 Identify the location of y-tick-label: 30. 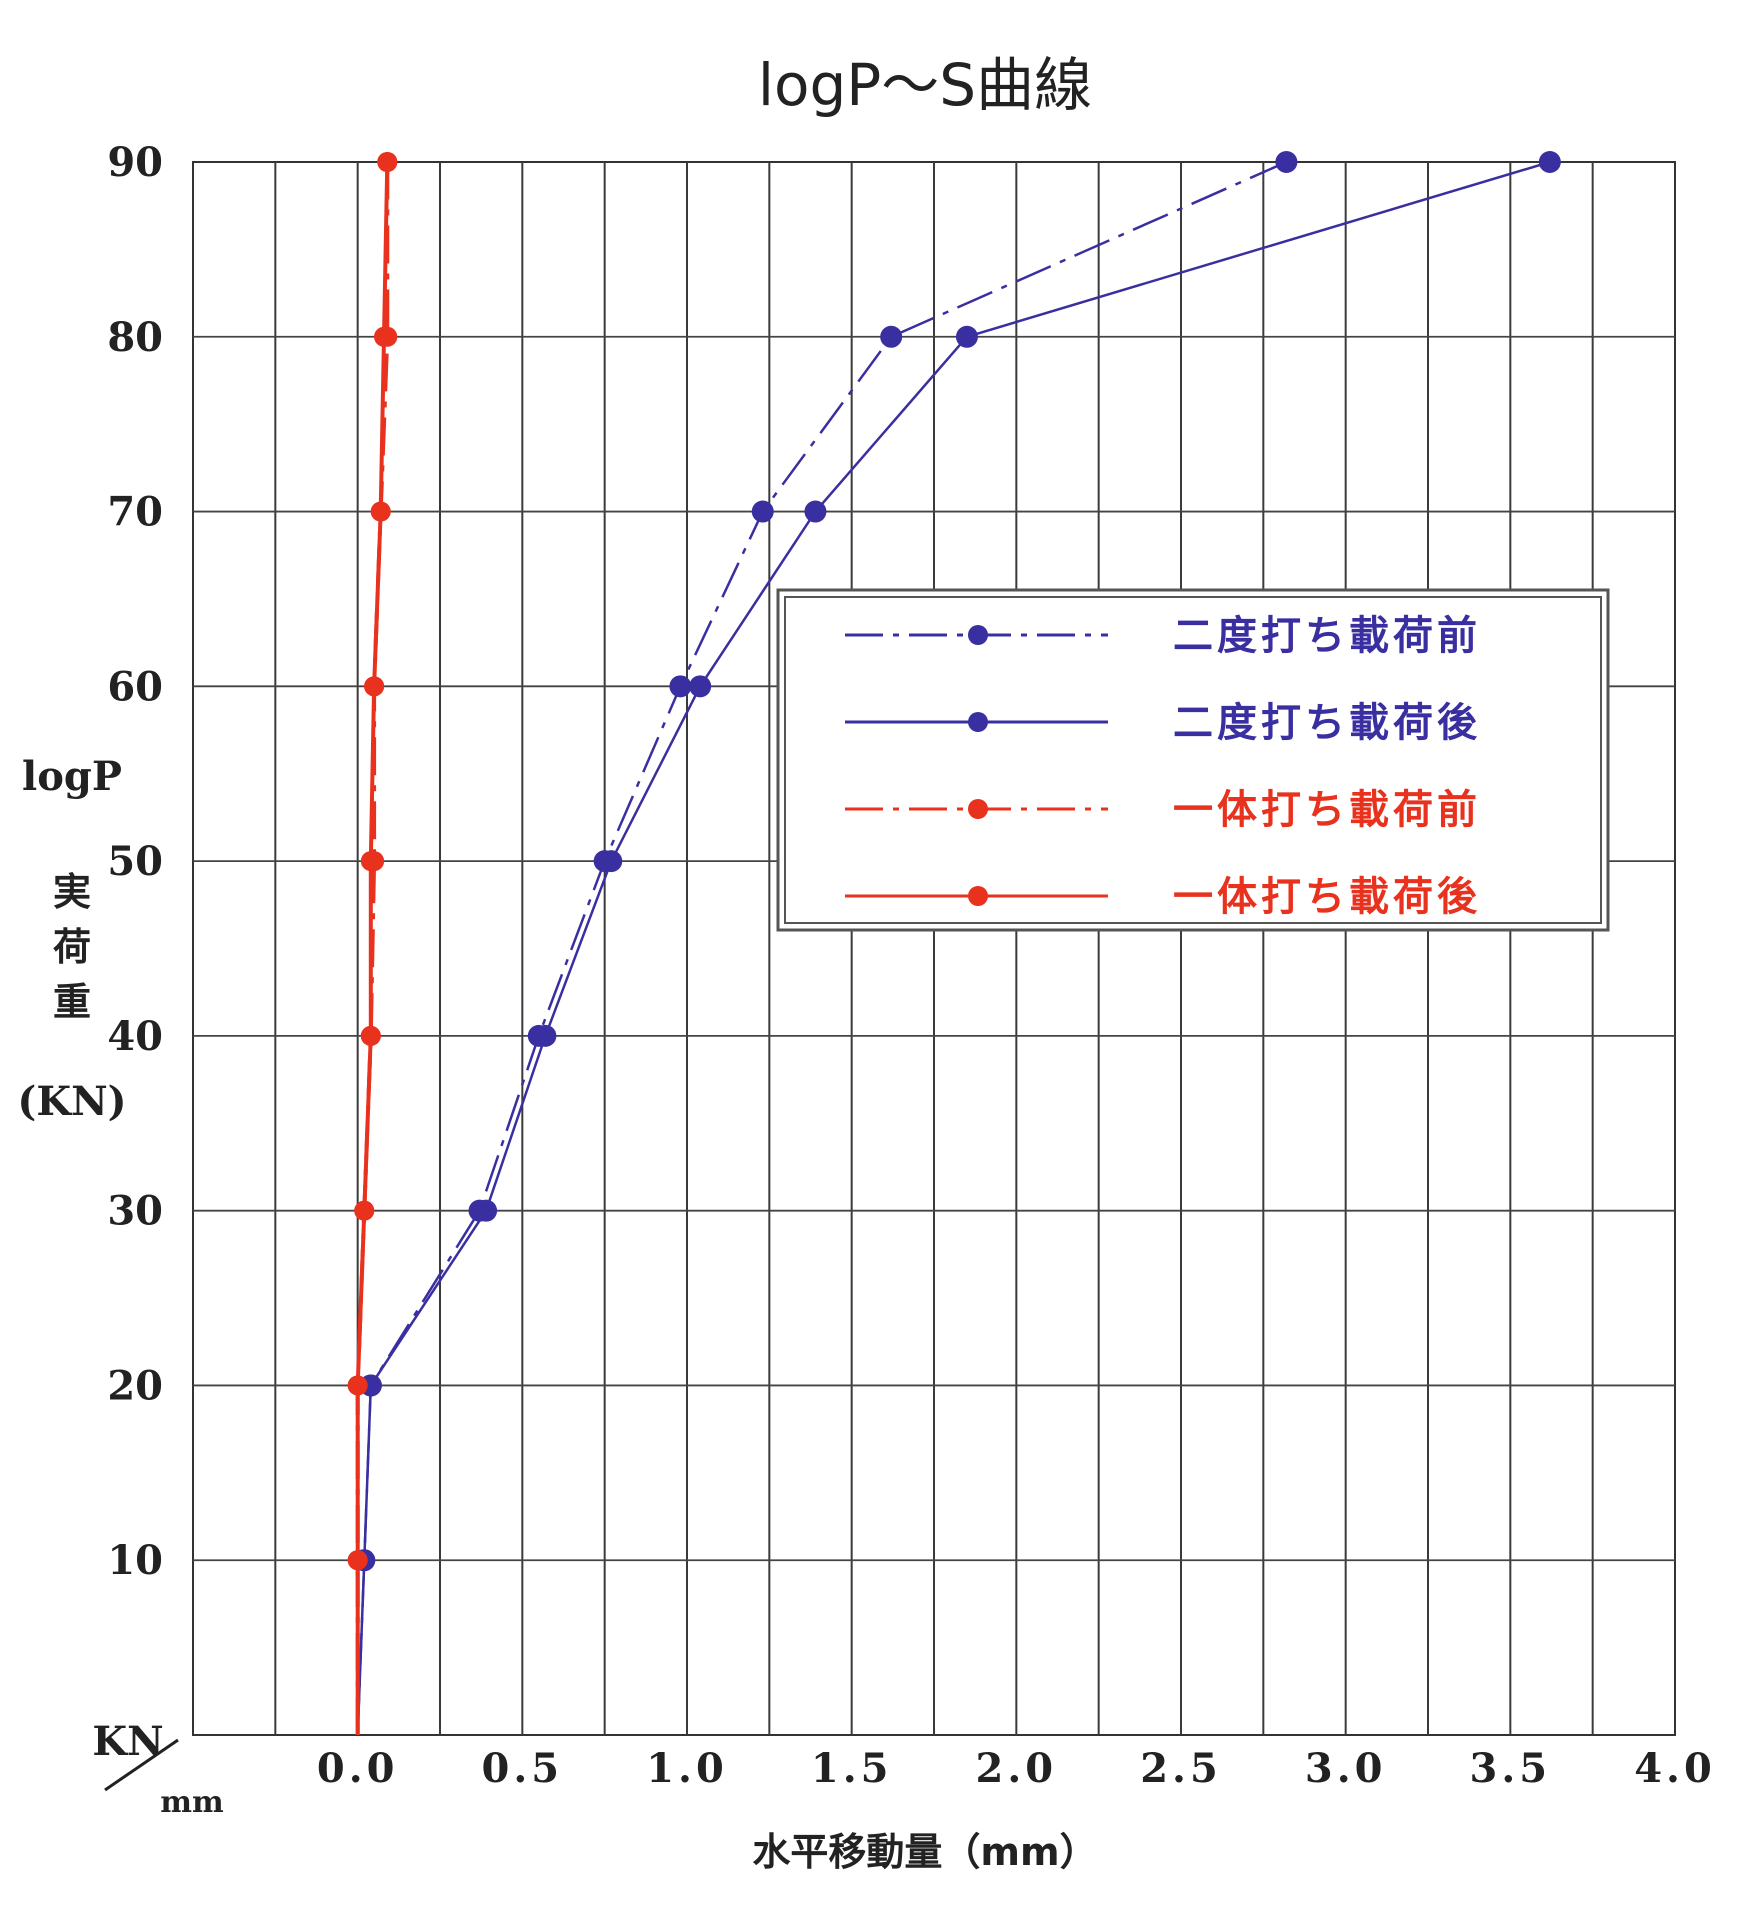
(135, 1211).